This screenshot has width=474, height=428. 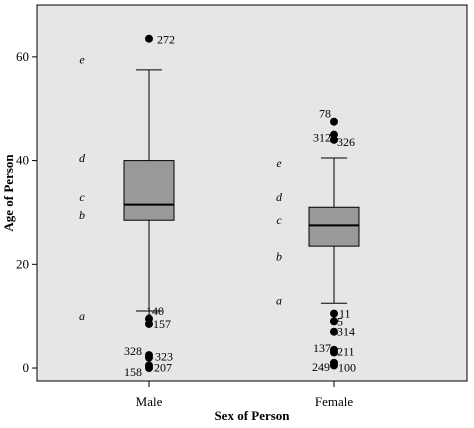 I want to click on outlier-label: 328, so click(x=133, y=351).